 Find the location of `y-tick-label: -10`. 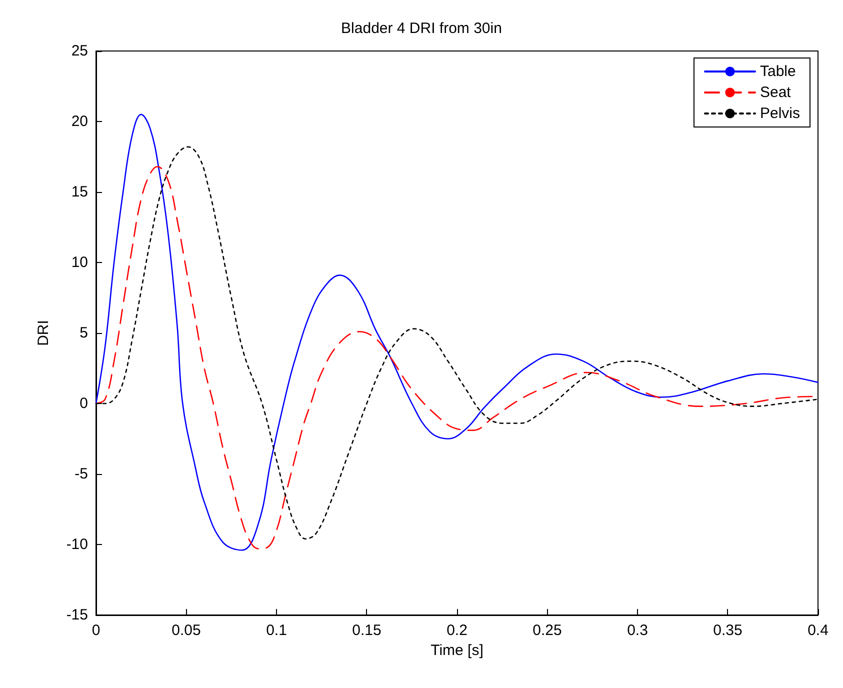

y-tick-label: -10 is located at coordinates (77, 544).